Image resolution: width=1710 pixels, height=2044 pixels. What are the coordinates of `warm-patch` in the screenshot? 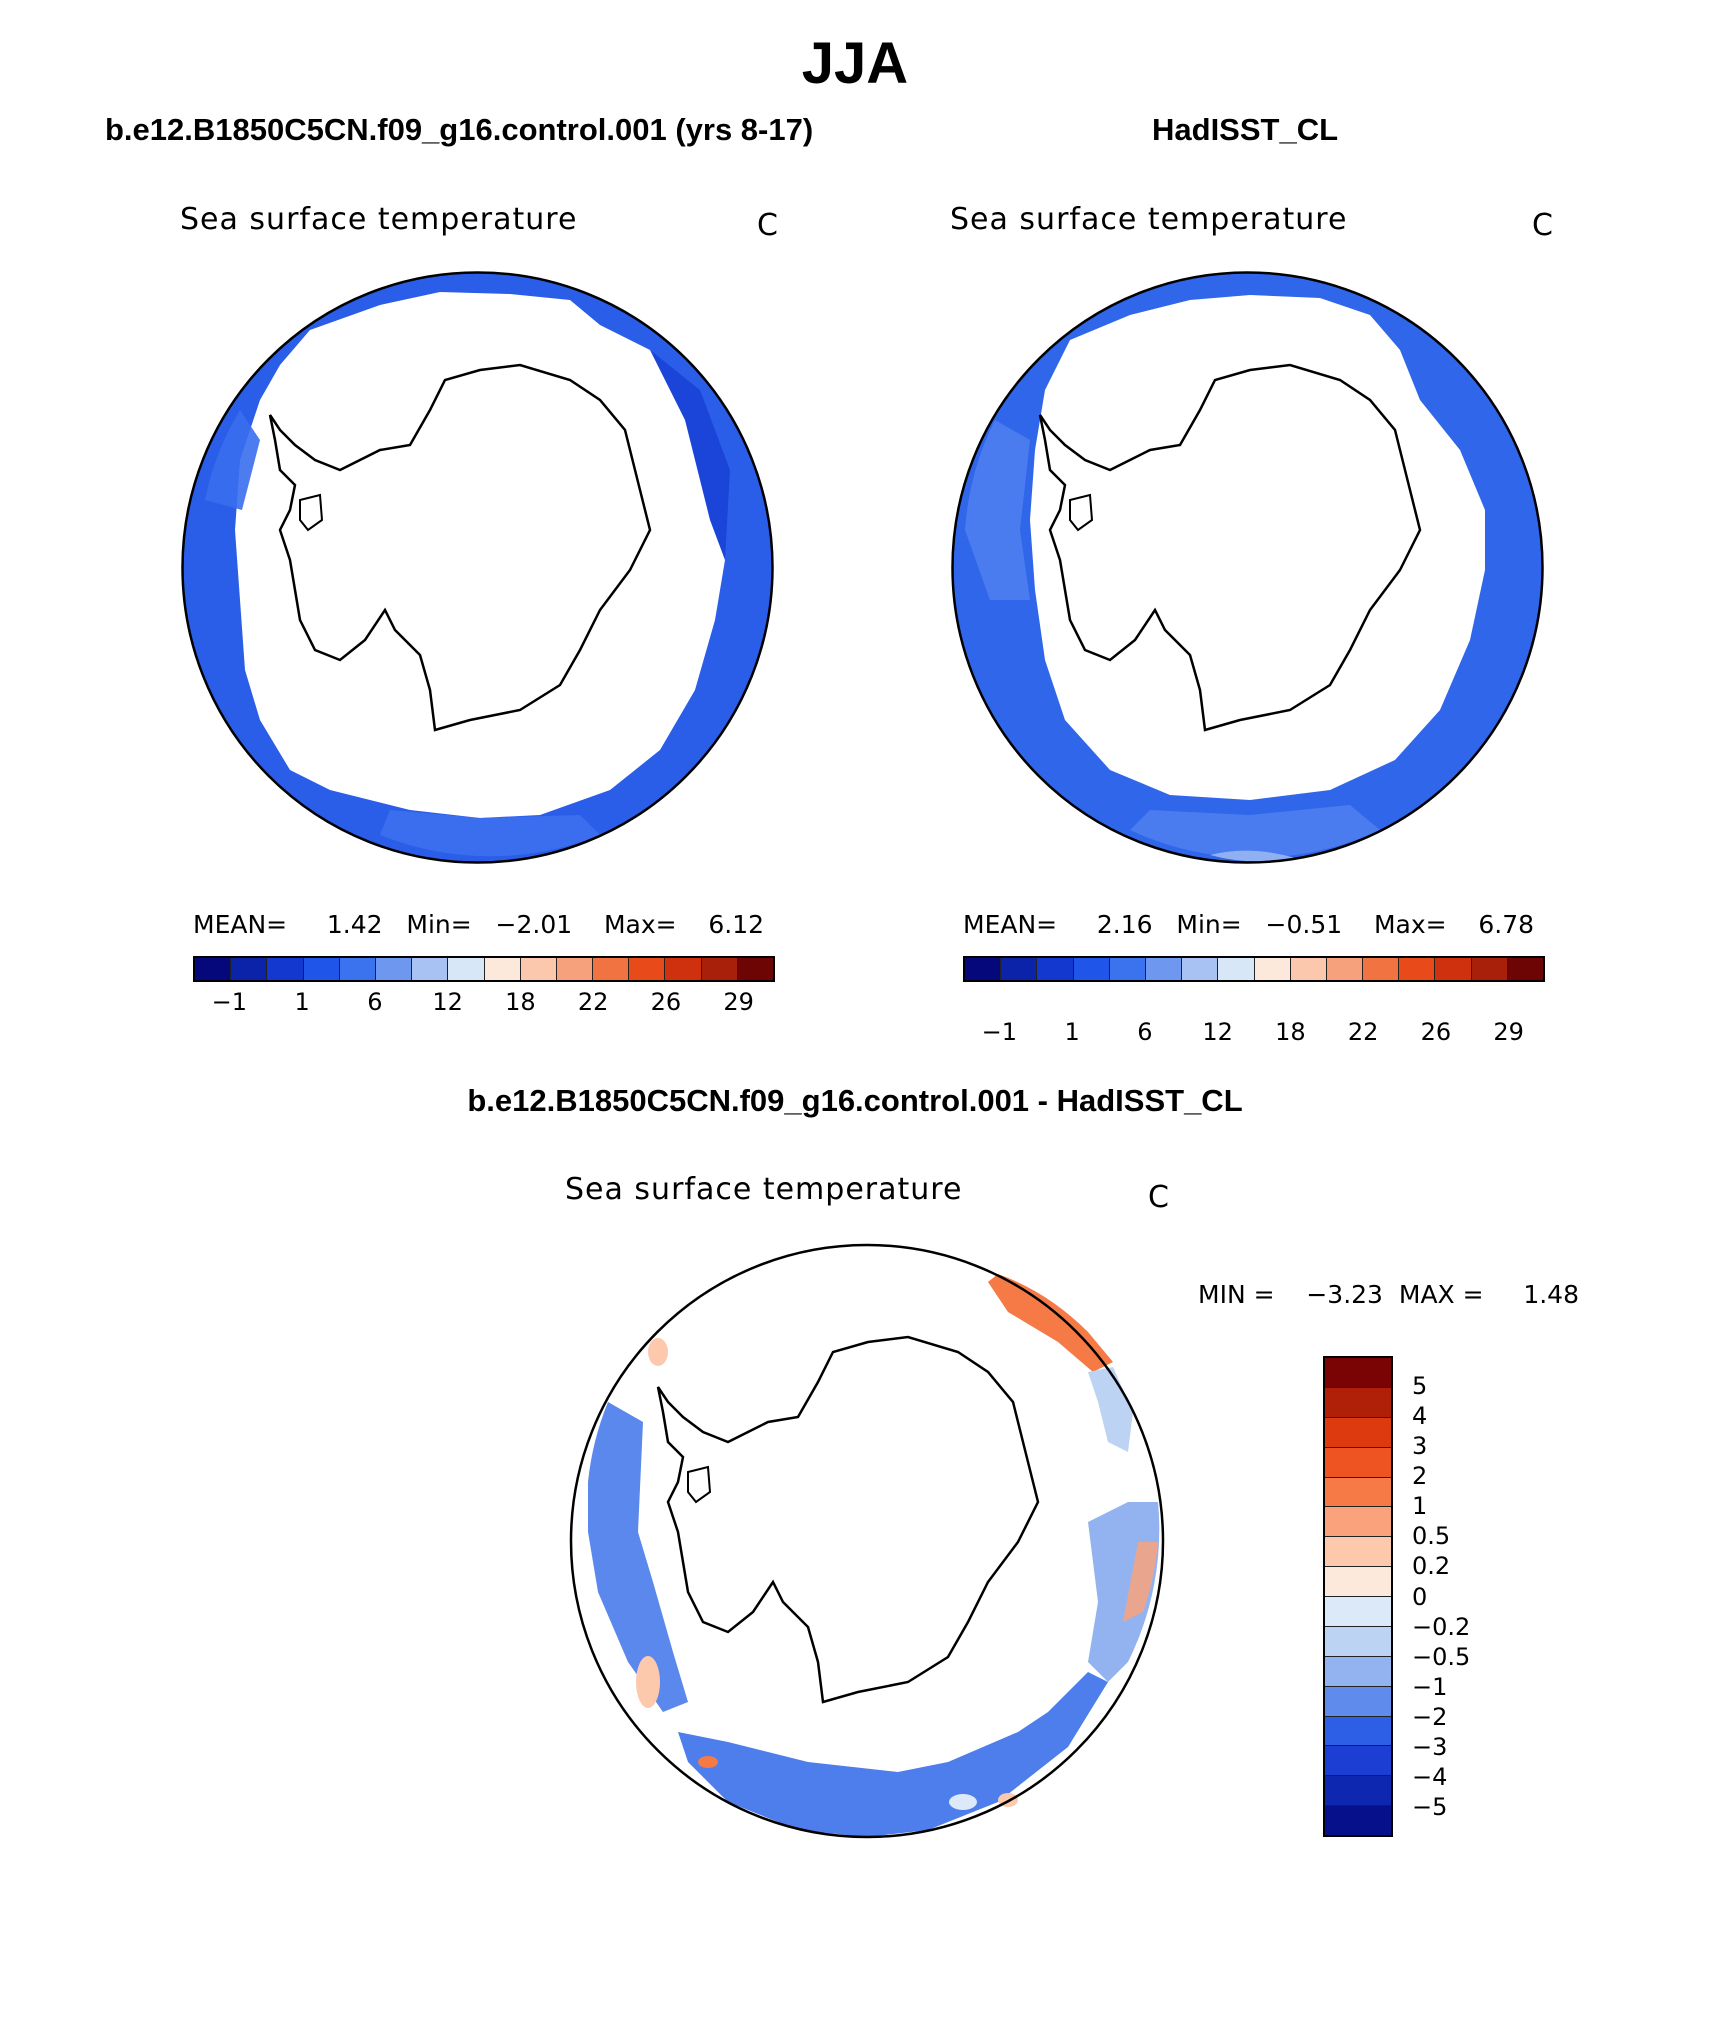 It's located at (1252, 856).